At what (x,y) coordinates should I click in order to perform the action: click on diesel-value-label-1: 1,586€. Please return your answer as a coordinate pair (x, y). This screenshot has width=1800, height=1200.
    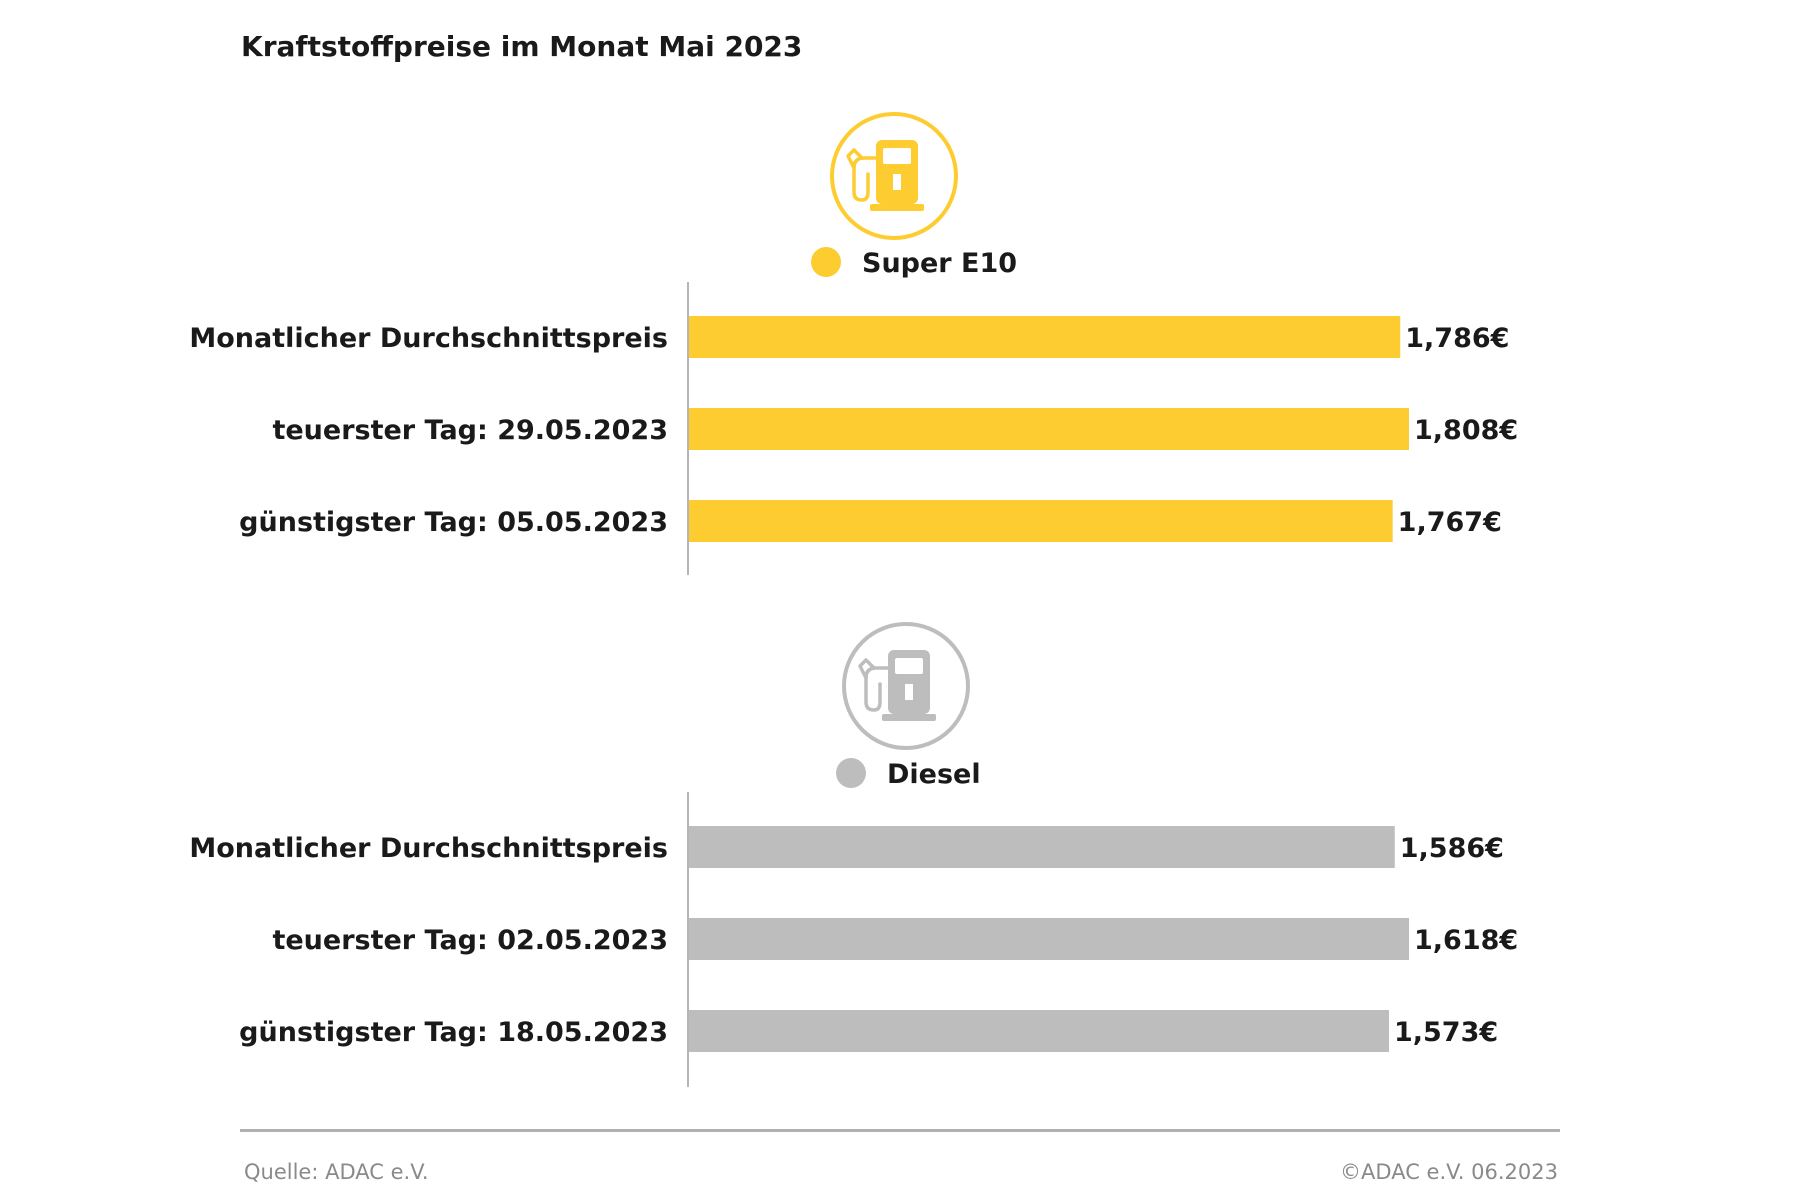
    Looking at the image, I should click on (1452, 848).